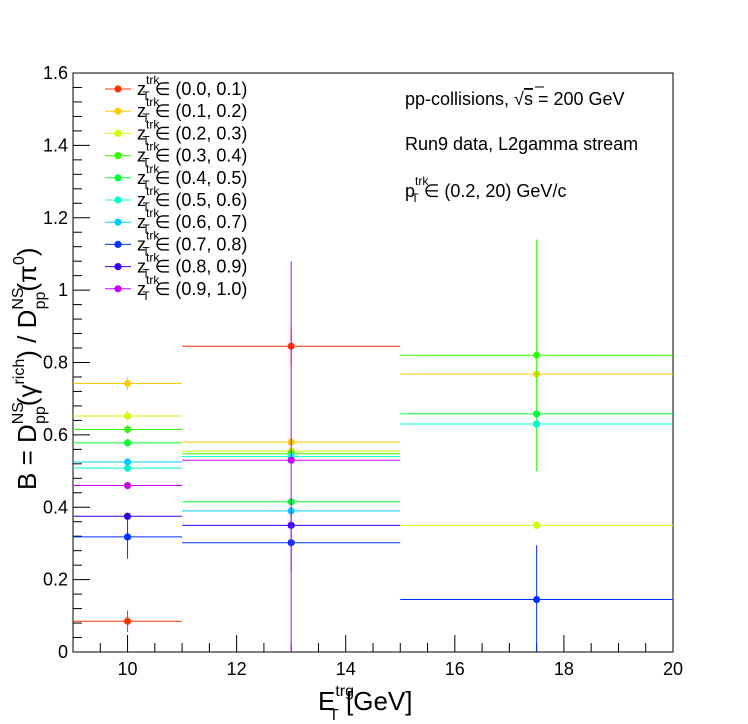  What do you see at coordinates (199, 178) in the screenshot?
I see `legend-range: ∈ (0.4, 0.5)` at bounding box center [199, 178].